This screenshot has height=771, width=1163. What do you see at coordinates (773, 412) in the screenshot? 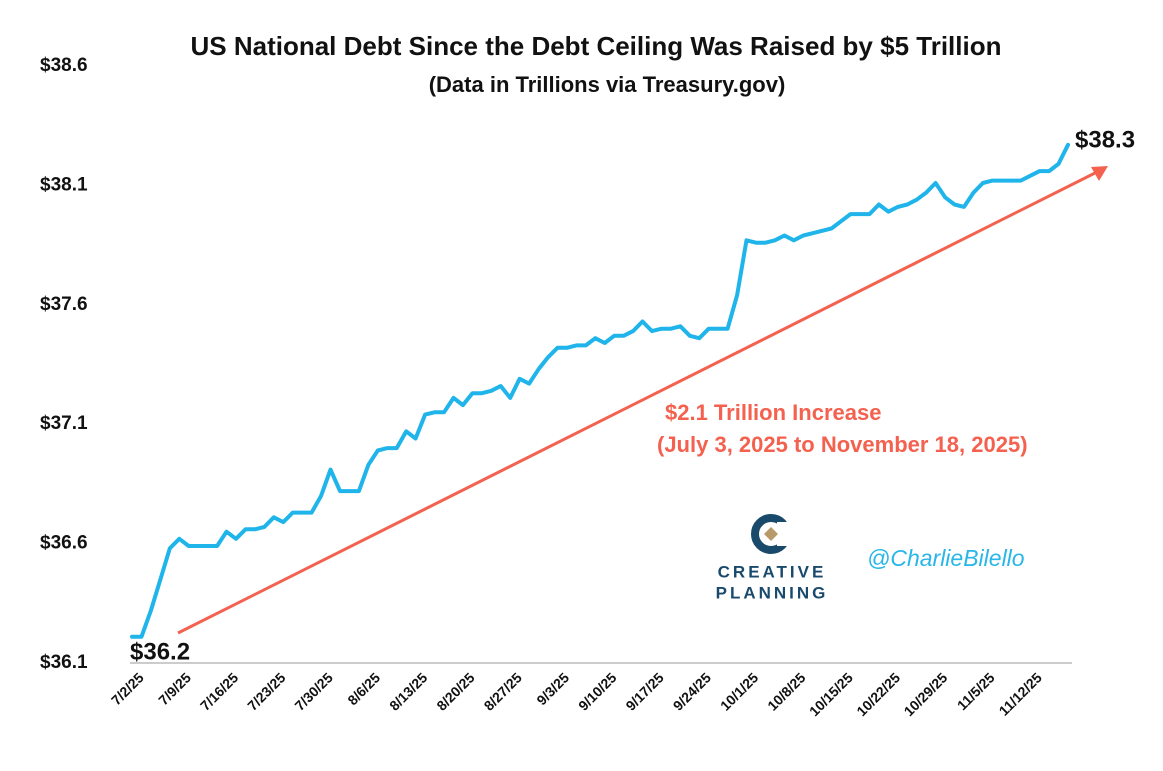
I see `annotation: $2.1 Trillion Increase` at bounding box center [773, 412].